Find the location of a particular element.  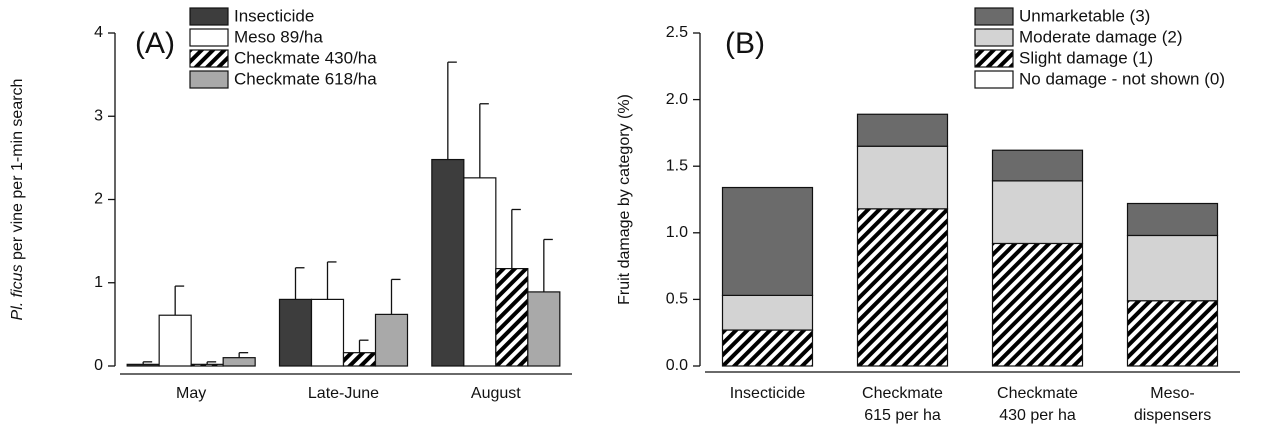

legend-label: Slight damage (1) is located at coordinates (1086, 57).